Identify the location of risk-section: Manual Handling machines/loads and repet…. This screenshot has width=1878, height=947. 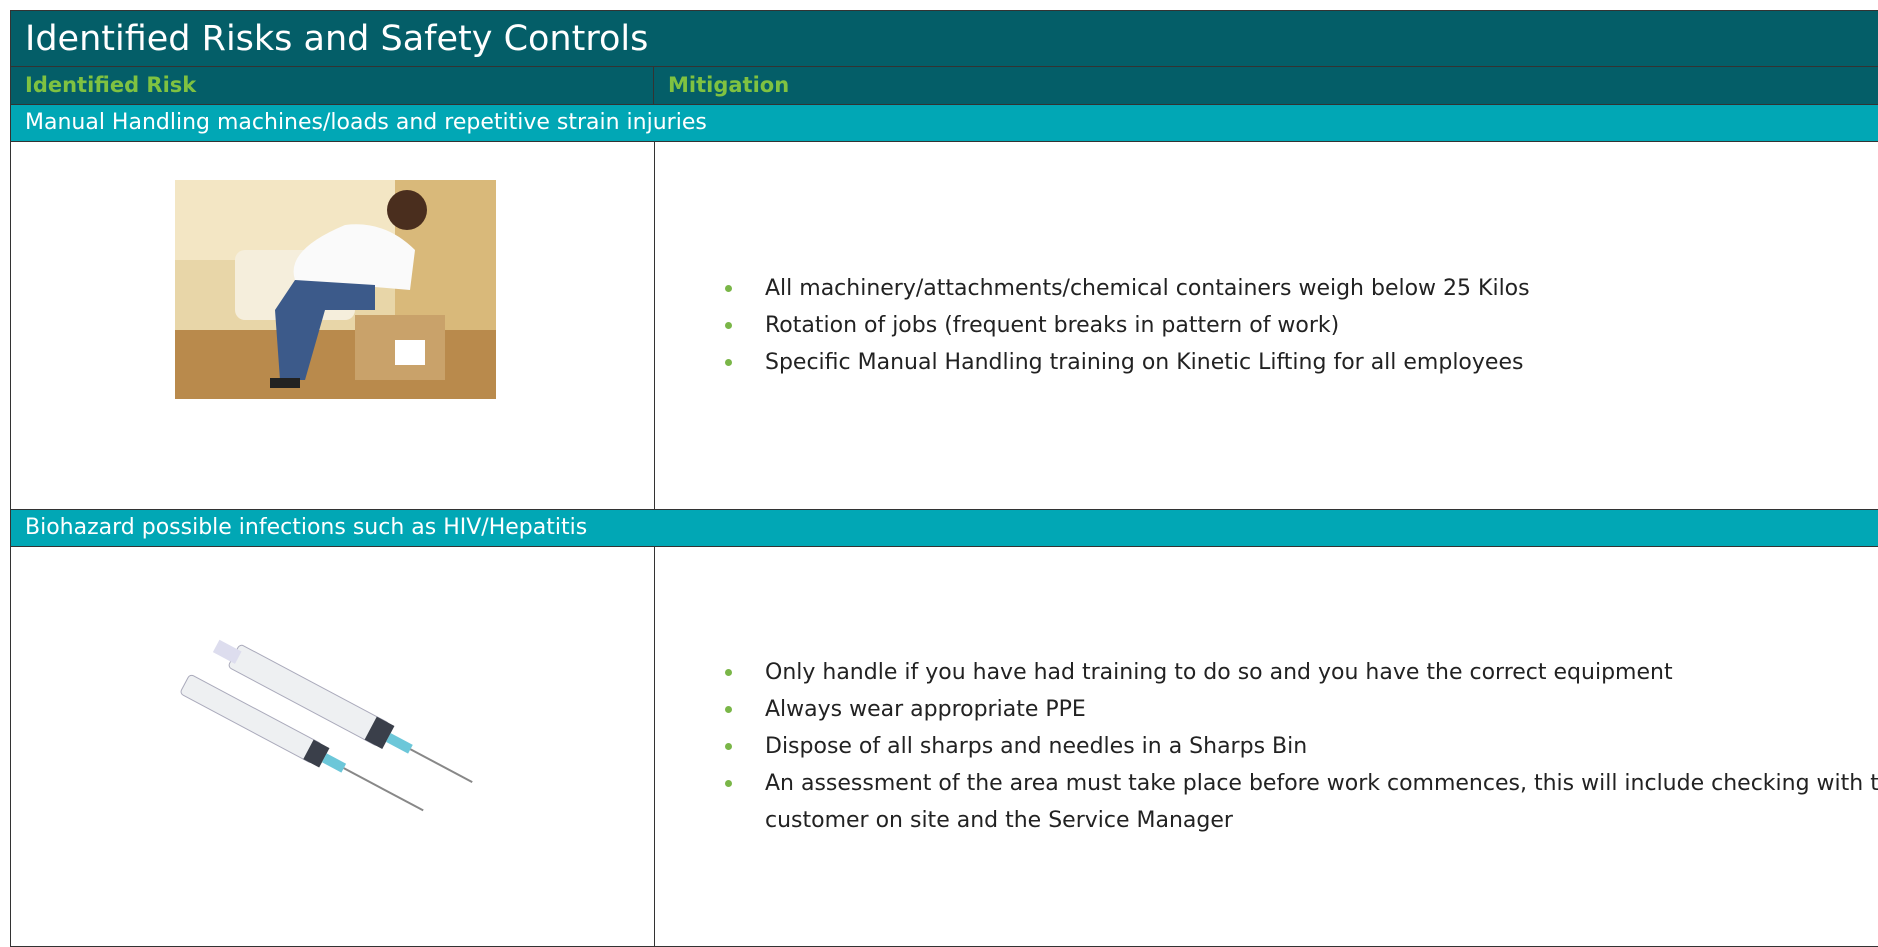
(944, 123).